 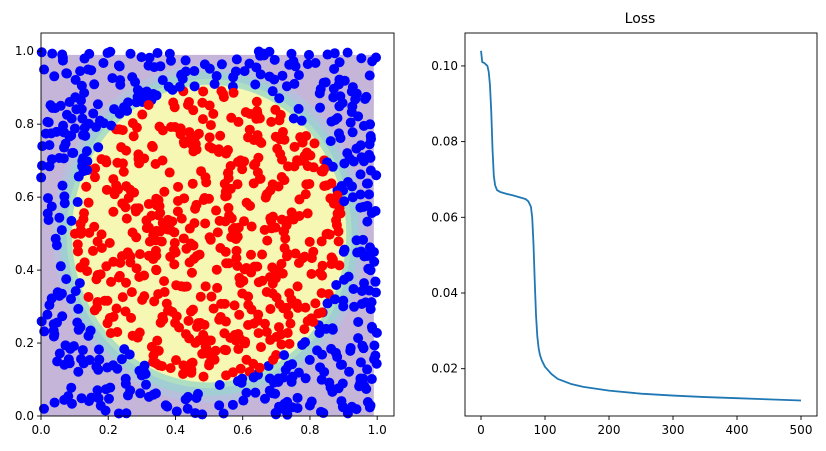 What do you see at coordinates (377, 430) in the screenshot?
I see `x-tick-label: 1.0` at bounding box center [377, 430].